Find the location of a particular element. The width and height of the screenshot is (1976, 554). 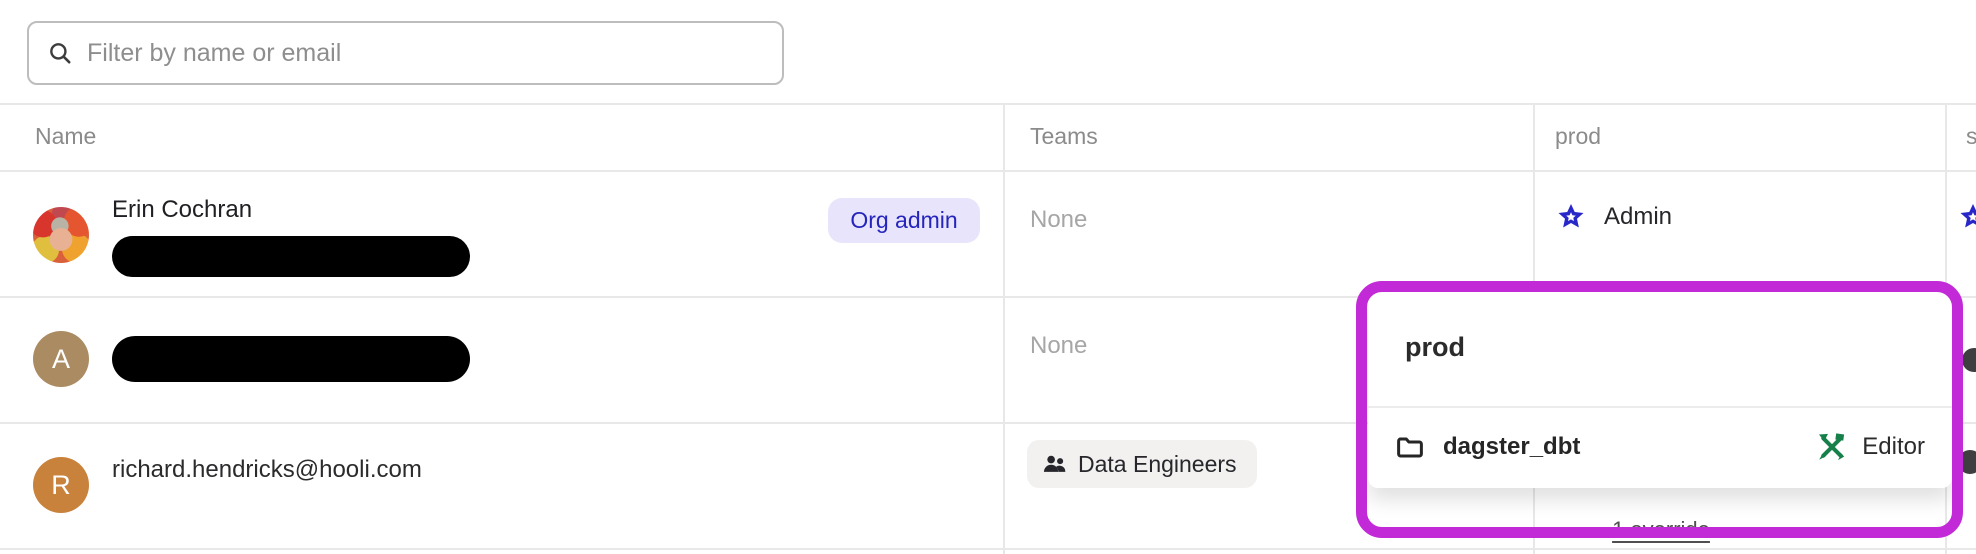

people-icon is located at coordinates (1054, 463).